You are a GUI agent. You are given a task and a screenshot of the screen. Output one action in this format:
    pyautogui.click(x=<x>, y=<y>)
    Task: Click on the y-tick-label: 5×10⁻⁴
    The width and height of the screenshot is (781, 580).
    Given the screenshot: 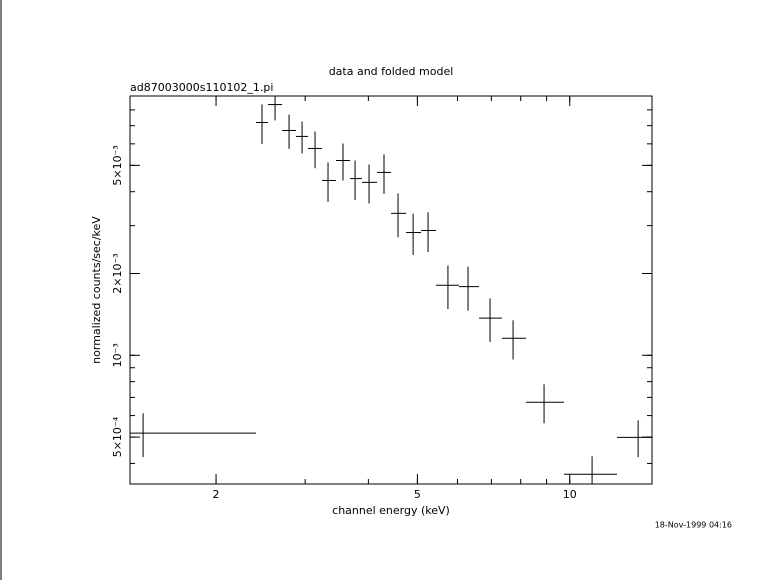 What is the action you would take?
    pyautogui.click(x=117, y=436)
    